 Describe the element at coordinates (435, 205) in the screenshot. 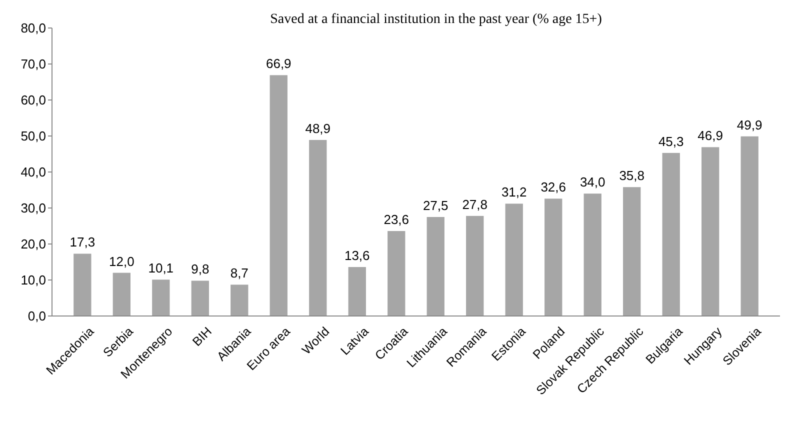

I see `data-label: 27,5` at that location.